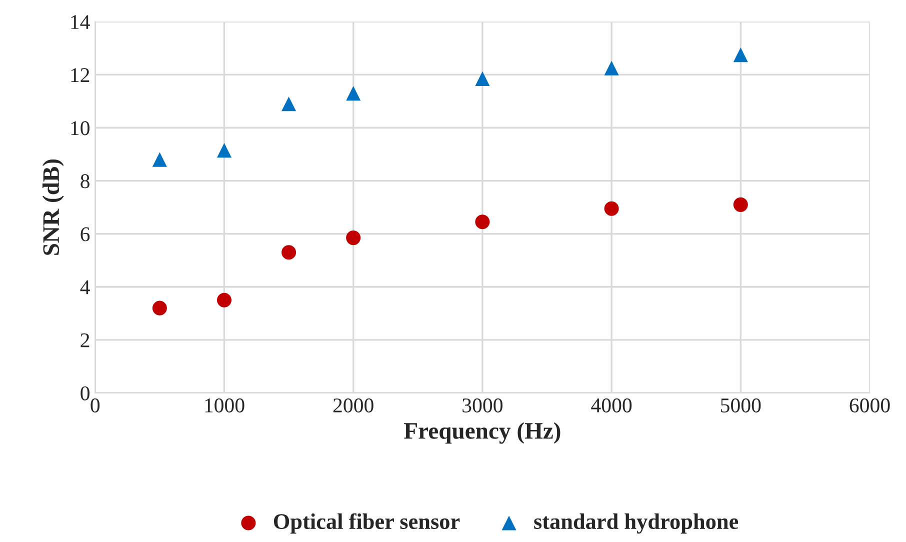 The width and height of the screenshot is (906, 542). What do you see at coordinates (482, 405) in the screenshot?
I see `x-tick-label: 3000` at bounding box center [482, 405].